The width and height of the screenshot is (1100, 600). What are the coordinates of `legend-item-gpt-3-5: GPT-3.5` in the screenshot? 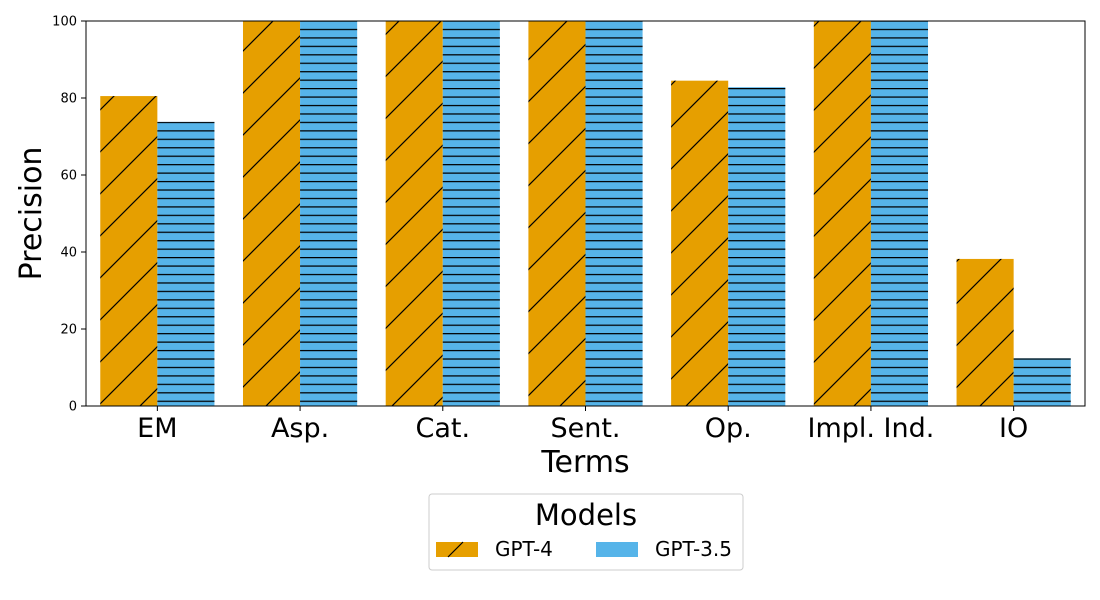 It's located at (664, 549).